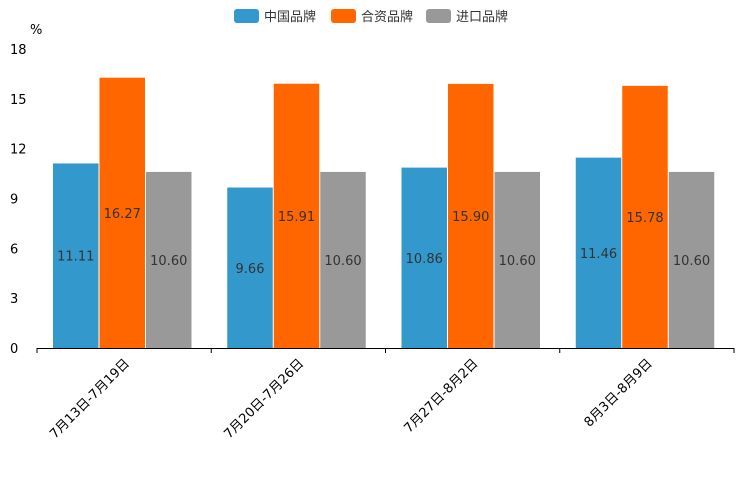 This screenshot has width=744, height=496. What do you see at coordinates (14, 249) in the screenshot?
I see `y-tick-label: 6` at bounding box center [14, 249].